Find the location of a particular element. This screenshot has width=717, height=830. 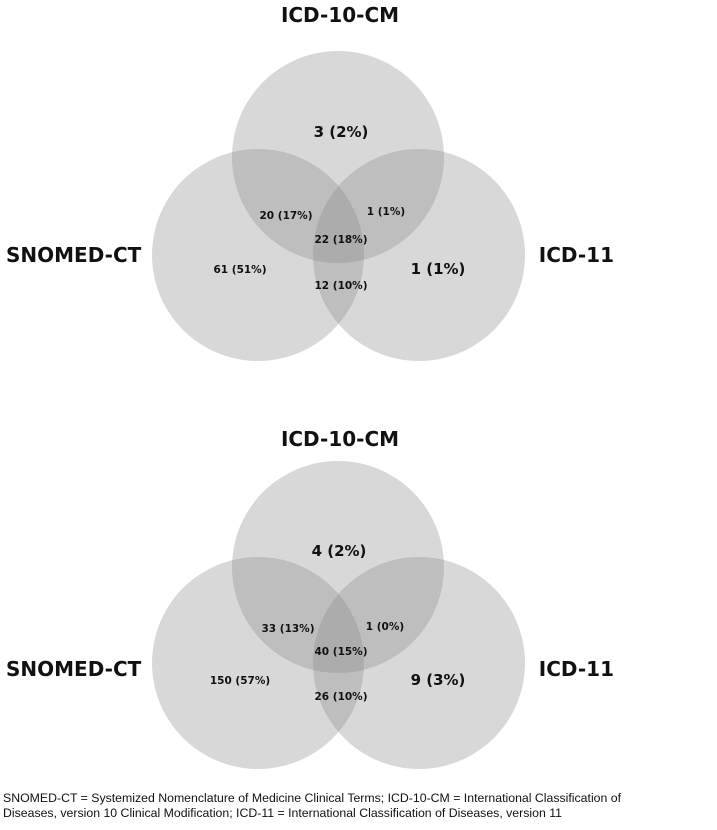

region-top-left: 33 (13%) is located at coordinates (288, 629).